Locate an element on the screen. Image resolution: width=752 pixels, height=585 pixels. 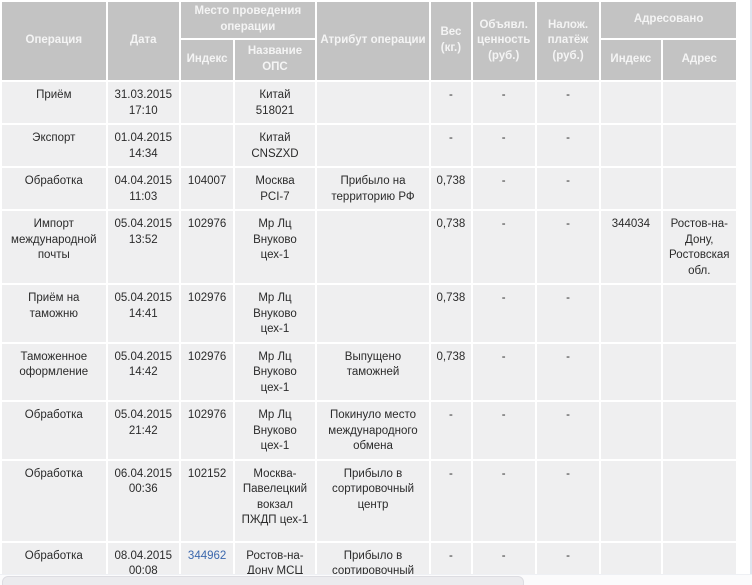
cell-date: 06.04.2015 00:36 is located at coordinates (143, 500).